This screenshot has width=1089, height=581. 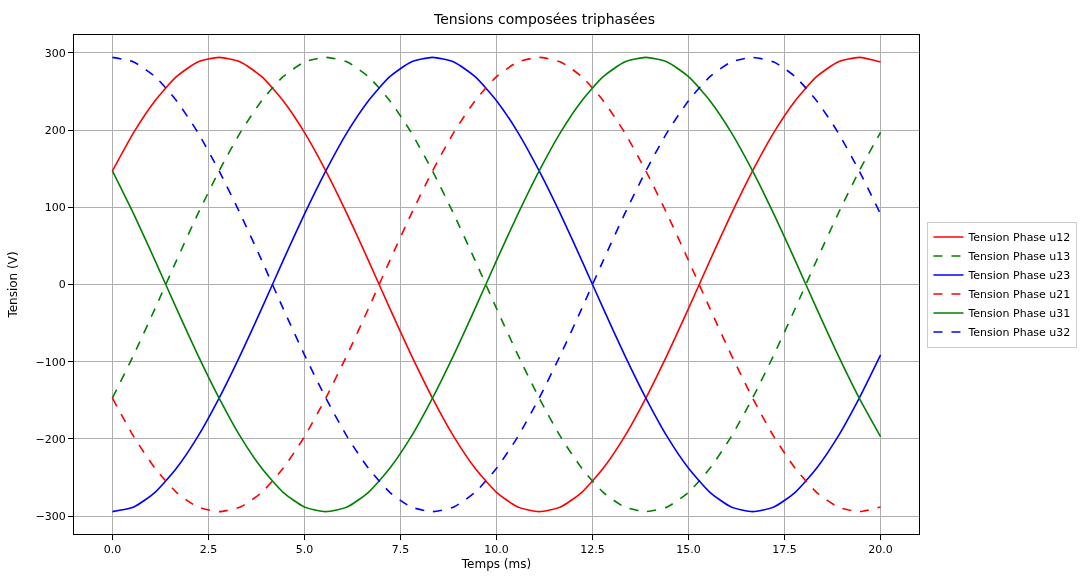 I want to click on y-tick-label: −100, so click(x=50, y=362).